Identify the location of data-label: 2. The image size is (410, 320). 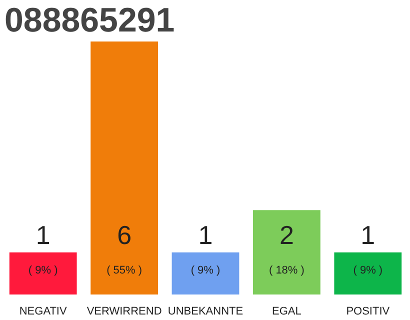
(286, 235).